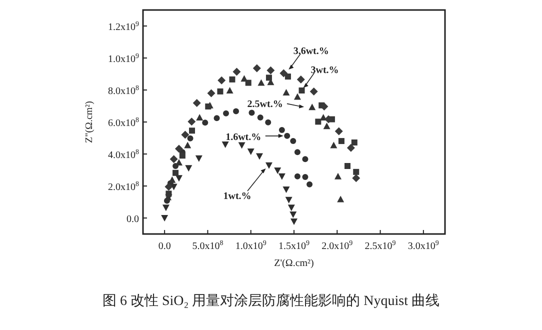 Image resolution: width=542 pixels, height=330 pixels. Describe the element at coordinates (124, 58) in the screenshot. I see `y-tick-label: 1.0x10$^{9}$` at that location.